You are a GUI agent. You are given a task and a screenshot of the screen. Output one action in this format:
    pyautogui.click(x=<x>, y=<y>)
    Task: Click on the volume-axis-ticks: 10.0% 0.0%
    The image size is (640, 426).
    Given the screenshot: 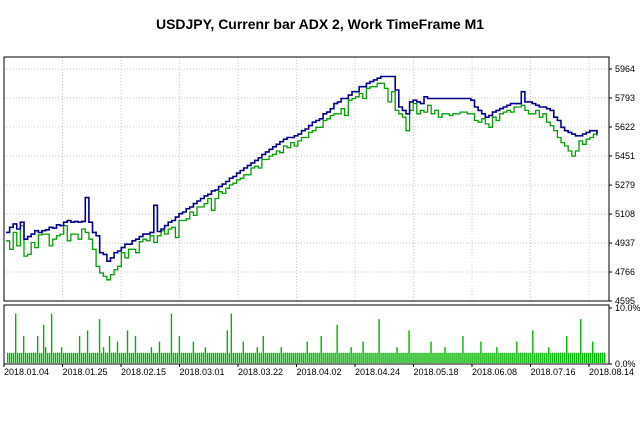 What is the action you would take?
    pyautogui.click(x=624, y=336)
    